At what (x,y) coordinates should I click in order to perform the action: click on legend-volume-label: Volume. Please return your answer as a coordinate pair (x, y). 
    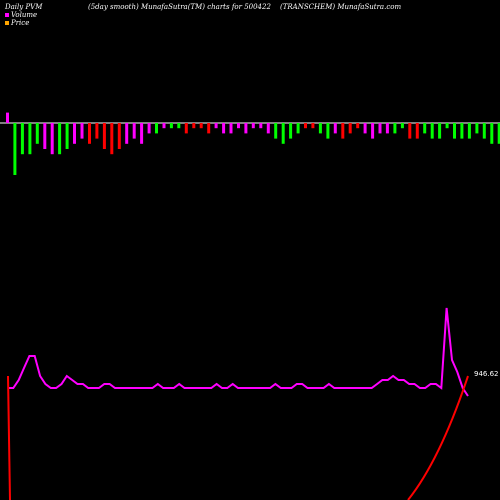
    Looking at the image, I should click on (24, 15).